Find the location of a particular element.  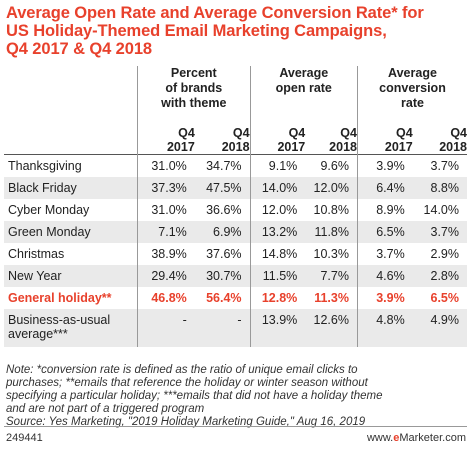

row-label: General holiday** is located at coordinates (60, 298).